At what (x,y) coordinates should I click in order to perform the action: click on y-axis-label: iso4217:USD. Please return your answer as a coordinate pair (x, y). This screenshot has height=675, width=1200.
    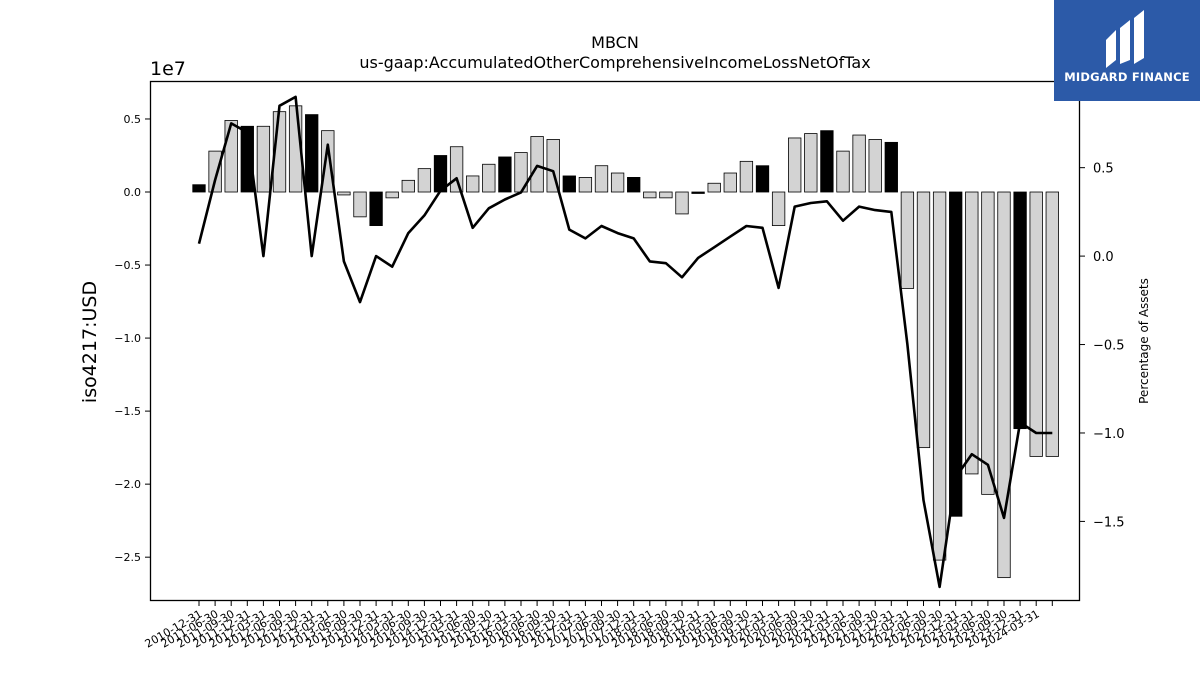
    Looking at the image, I should click on (90, 342).